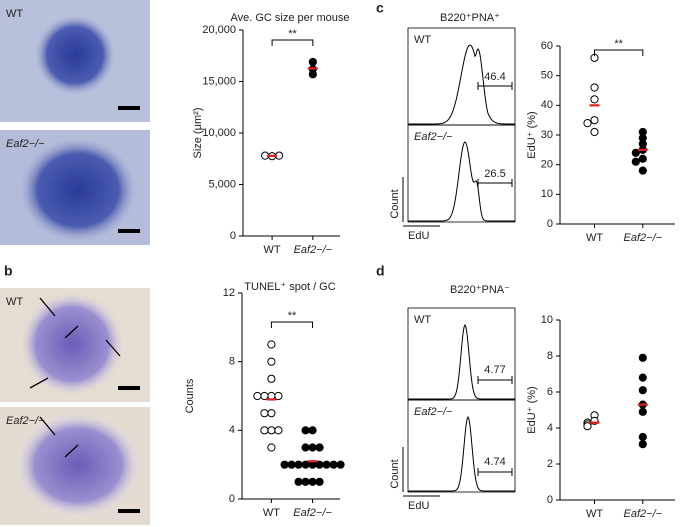  What do you see at coordinates (219, 81) in the screenshot?
I see `y-tick-label: 15,000` at bounding box center [219, 81].